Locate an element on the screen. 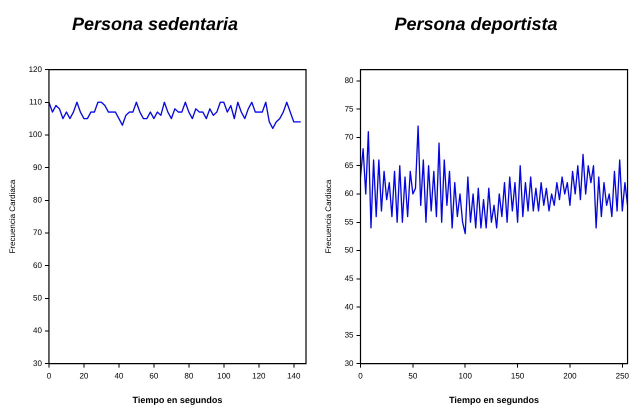 The width and height of the screenshot is (633, 414). y-tick-label: 65 is located at coordinates (349, 165).